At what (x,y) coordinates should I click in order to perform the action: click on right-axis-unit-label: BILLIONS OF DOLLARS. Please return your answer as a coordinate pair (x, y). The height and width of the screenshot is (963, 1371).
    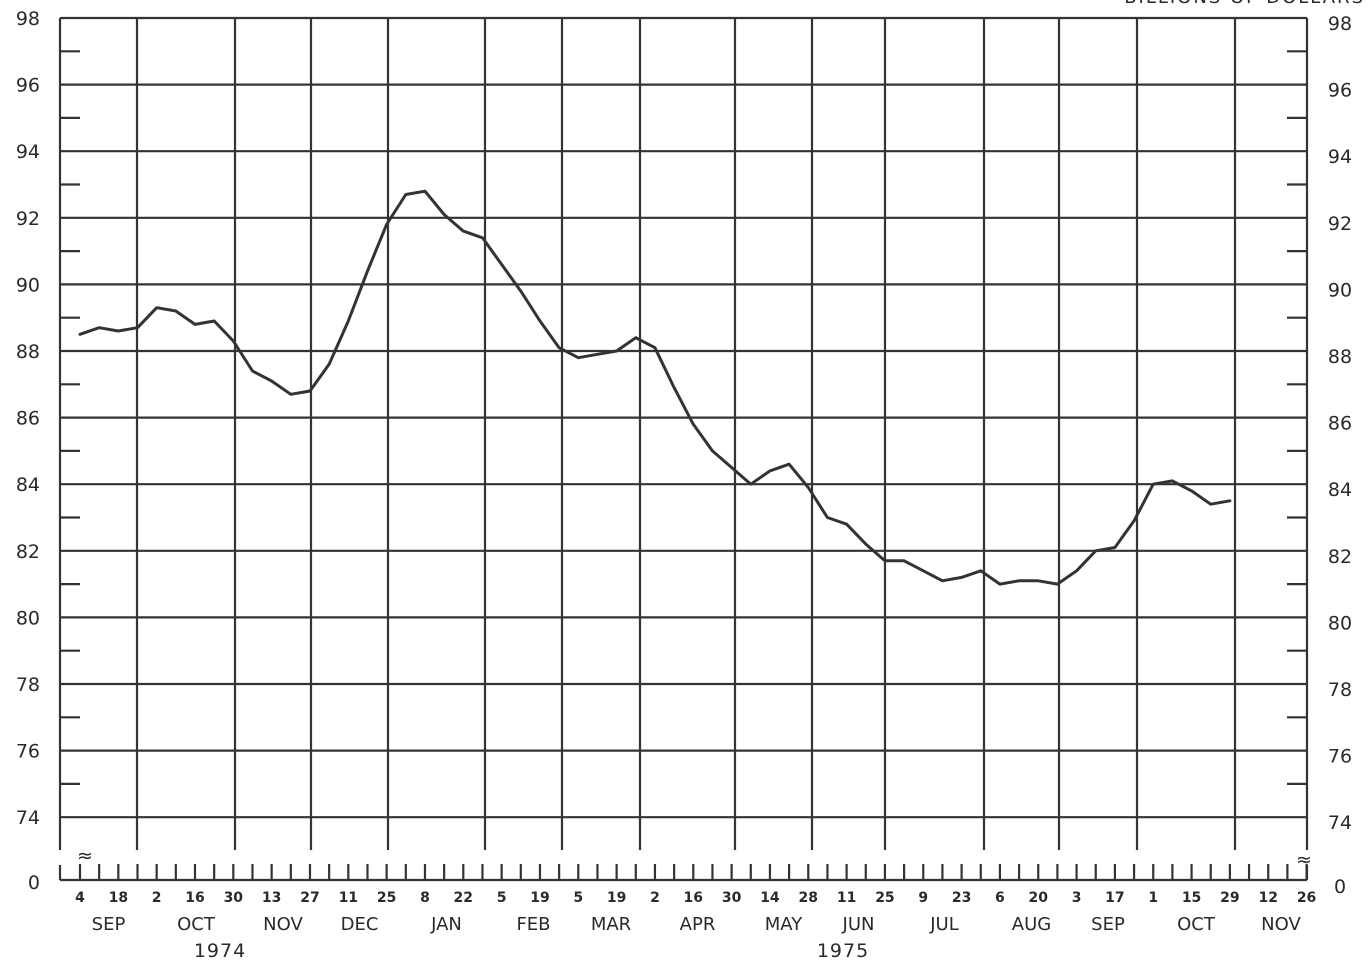
    Looking at the image, I should click on (1244, 4).